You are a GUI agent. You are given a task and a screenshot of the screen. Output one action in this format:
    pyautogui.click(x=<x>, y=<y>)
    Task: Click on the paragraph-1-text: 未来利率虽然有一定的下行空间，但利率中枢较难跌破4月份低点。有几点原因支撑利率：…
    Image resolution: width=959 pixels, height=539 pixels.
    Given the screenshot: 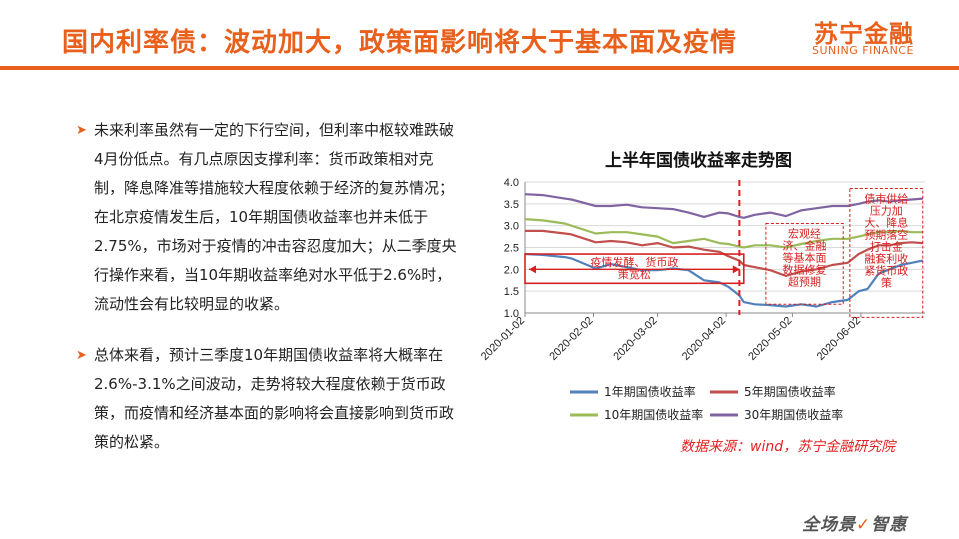 What is the action you would take?
    pyautogui.click(x=275, y=217)
    